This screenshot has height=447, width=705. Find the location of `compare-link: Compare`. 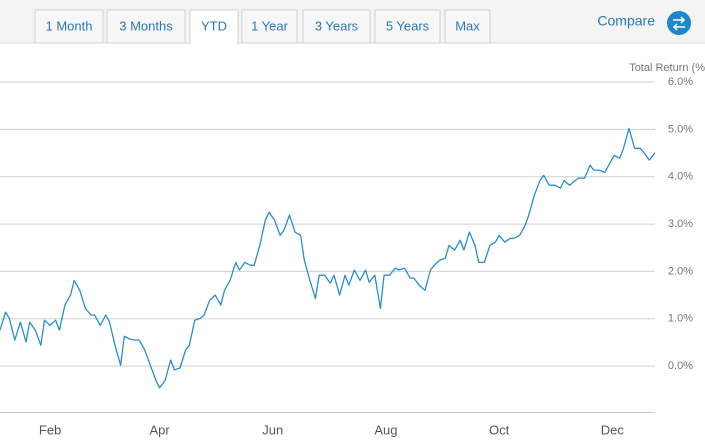

compare-link: Compare is located at coordinates (626, 21).